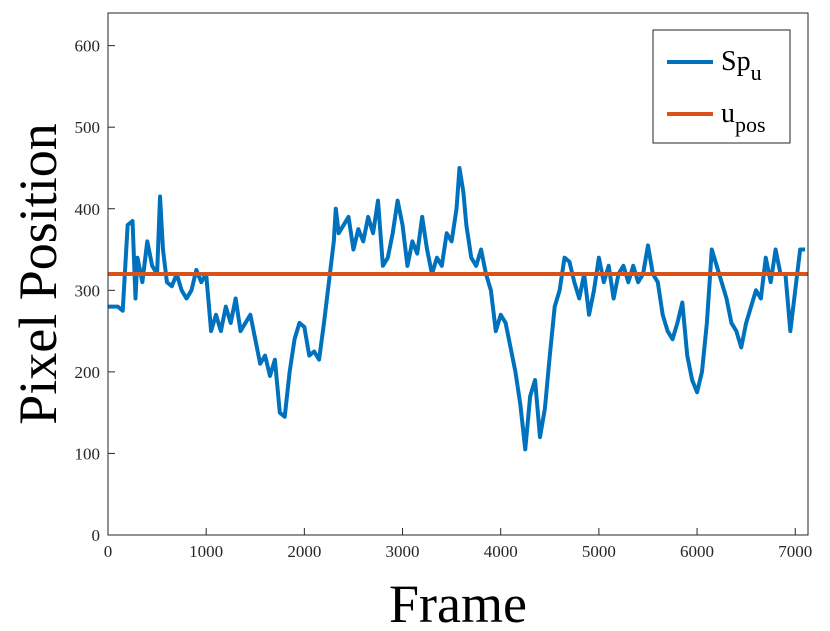  I want to click on y-tick-label: 500, so click(88, 127).